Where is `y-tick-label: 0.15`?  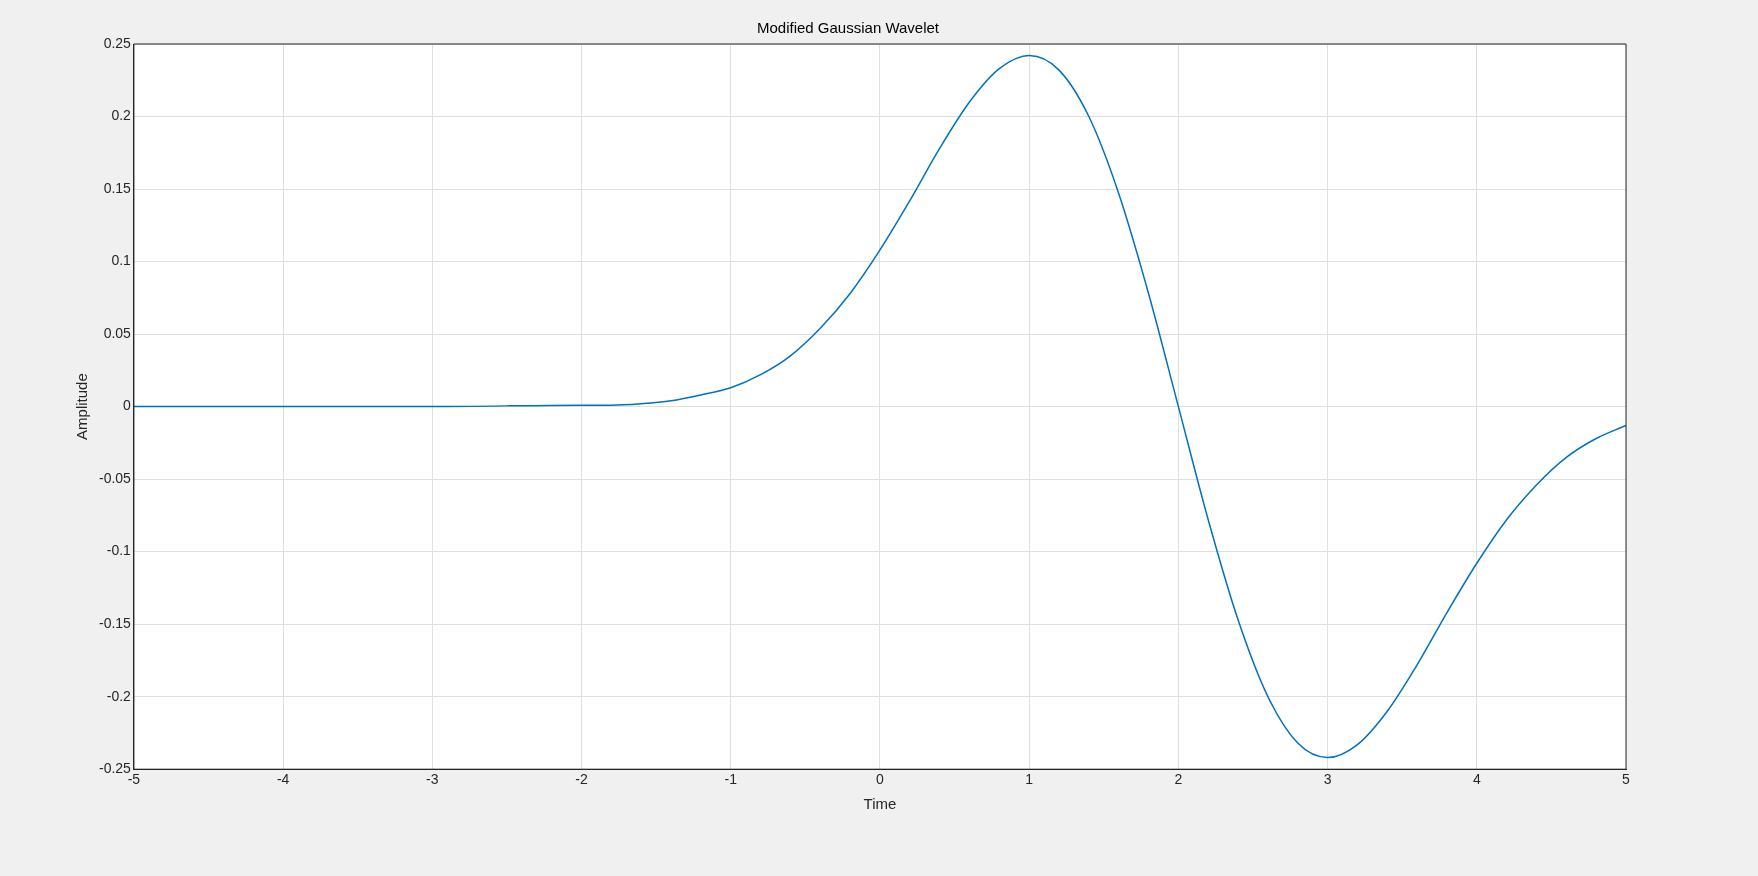
y-tick-label: 0.15 is located at coordinates (117, 187).